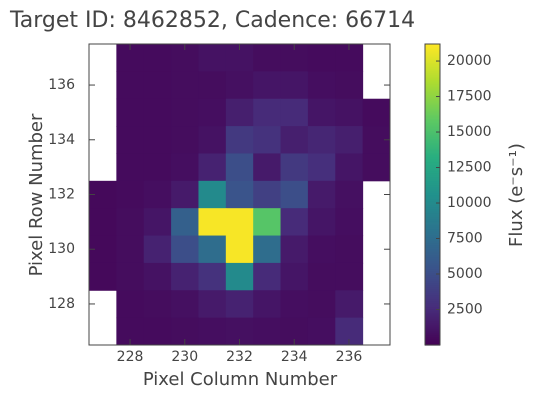  What do you see at coordinates (469, 168) in the screenshot?
I see `colorbar-tick-label: 12500` at bounding box center [469, 168].